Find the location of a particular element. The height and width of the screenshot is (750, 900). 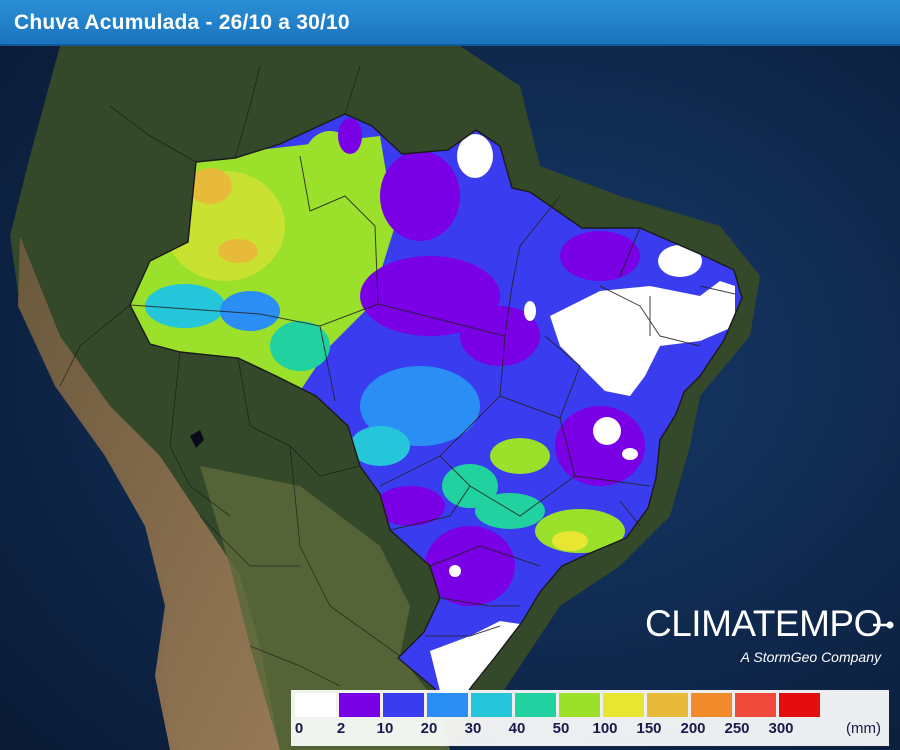

brand-subtitle: A StormGeo Company is located at coordinates (810, 657).